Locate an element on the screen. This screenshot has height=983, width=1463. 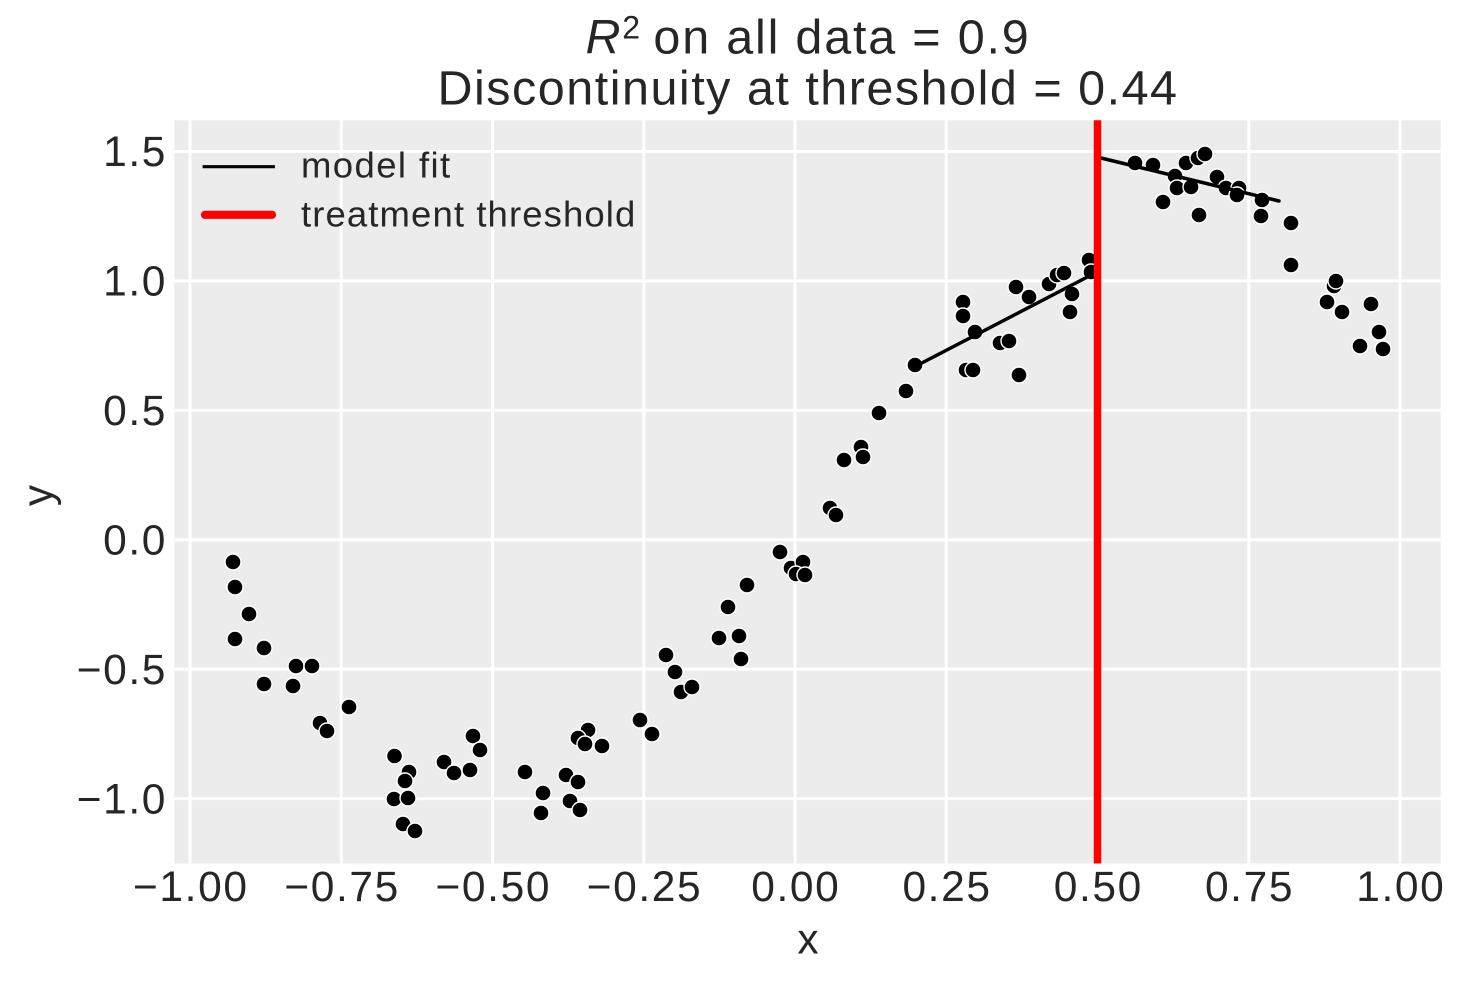
svg-text: −0.75 is located at coordinates (342, 887).